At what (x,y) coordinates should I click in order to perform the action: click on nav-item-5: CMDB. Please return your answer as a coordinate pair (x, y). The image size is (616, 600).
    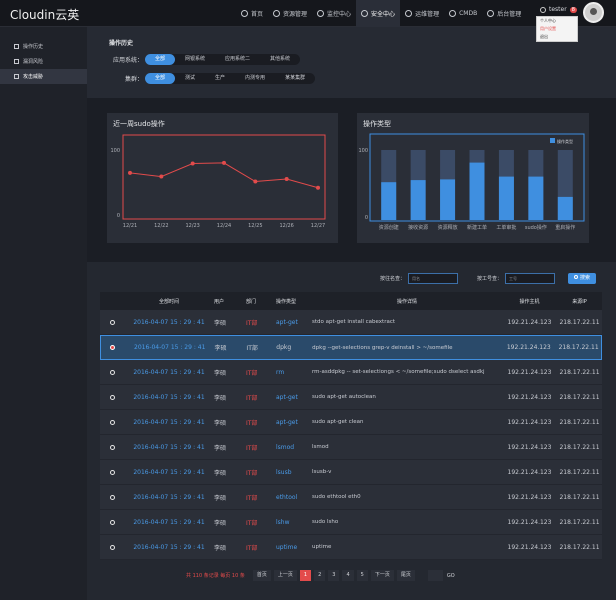
    Looking at the image, I should click on (463, 13).